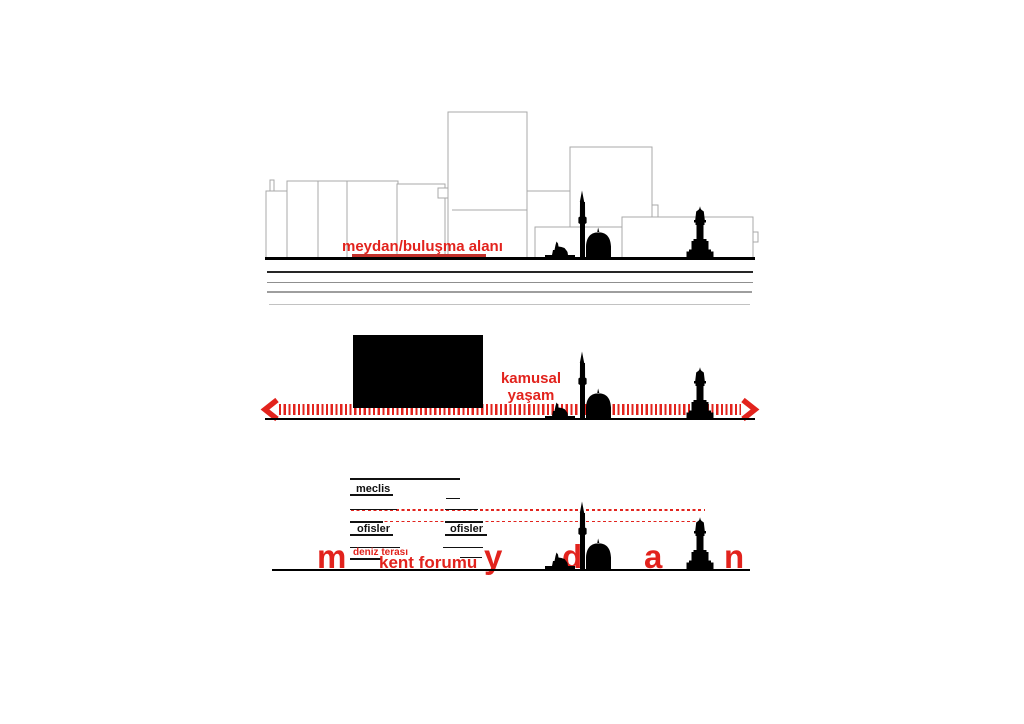  I want to click on skyline-silhouette-bottom, so click(629, 535).